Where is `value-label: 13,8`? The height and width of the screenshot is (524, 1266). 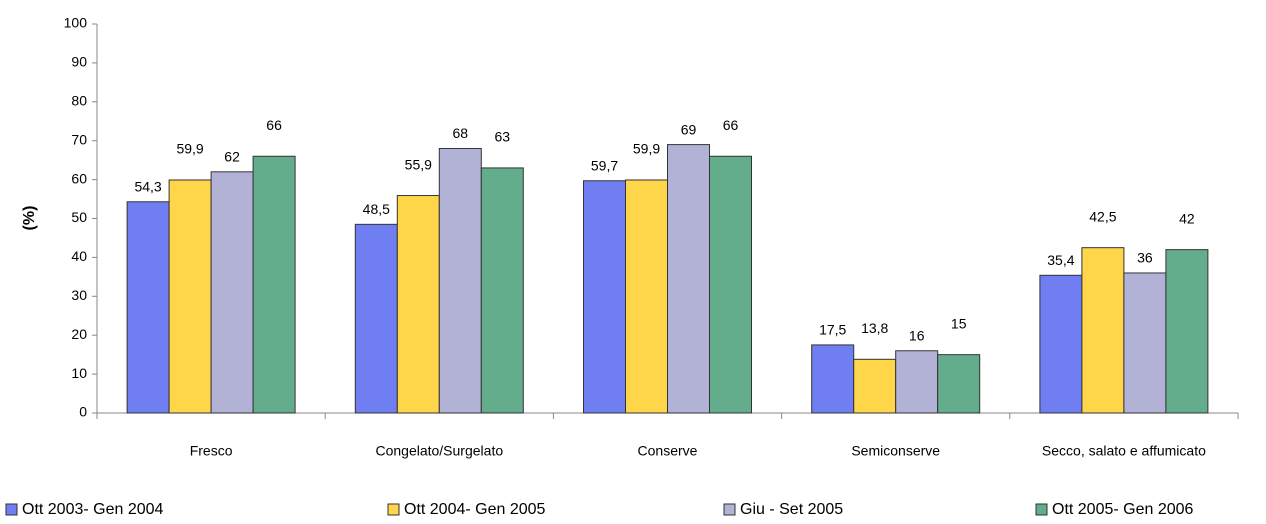
value-label: 13,8 is located at coordinates (874, 328).